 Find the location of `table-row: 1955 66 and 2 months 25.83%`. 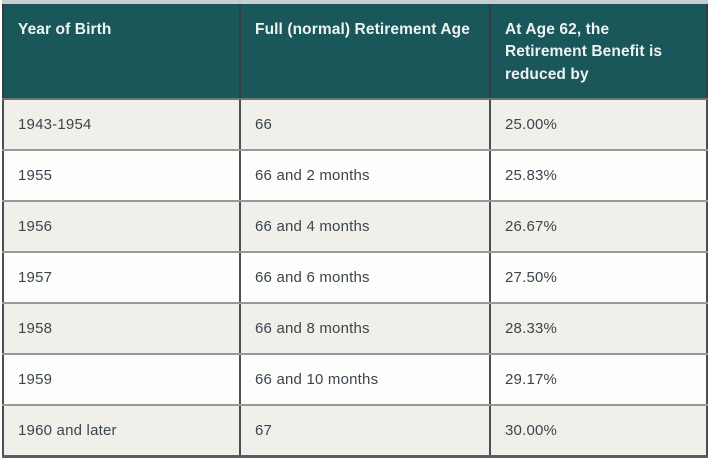

table-row: 1955 66 and 2 months 25.83% is located at coordinates (355, 175).